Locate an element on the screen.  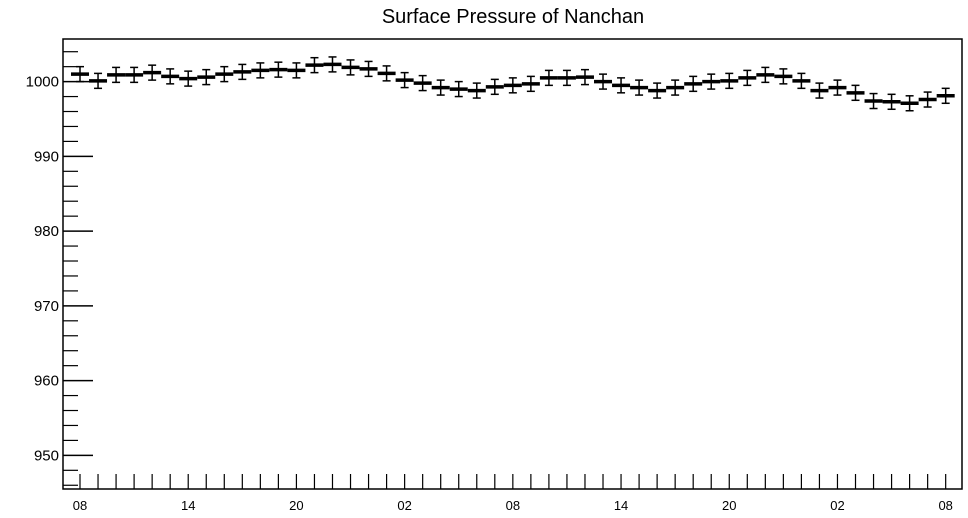
y-tick-label: 950 is located at coordinates (46, 455).